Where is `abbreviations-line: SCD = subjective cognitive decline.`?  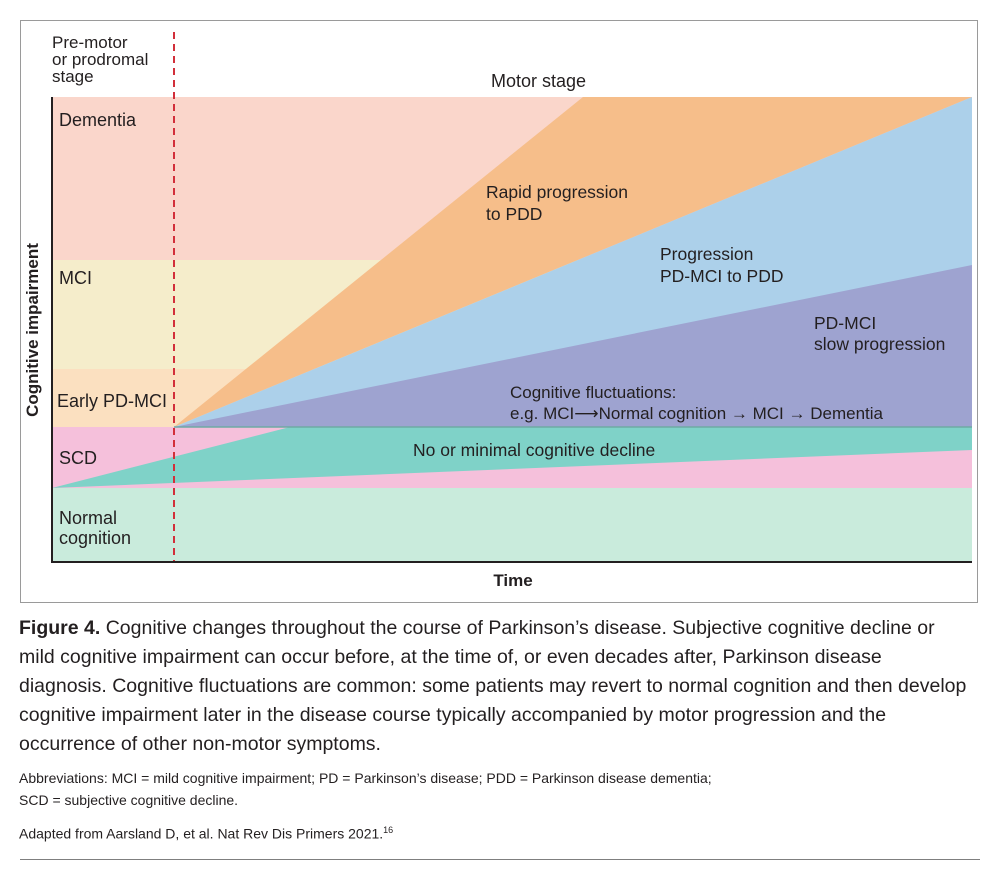
abbreviations-line: SCD = subjective cognitive decline. is located at coordinates (129, 800).